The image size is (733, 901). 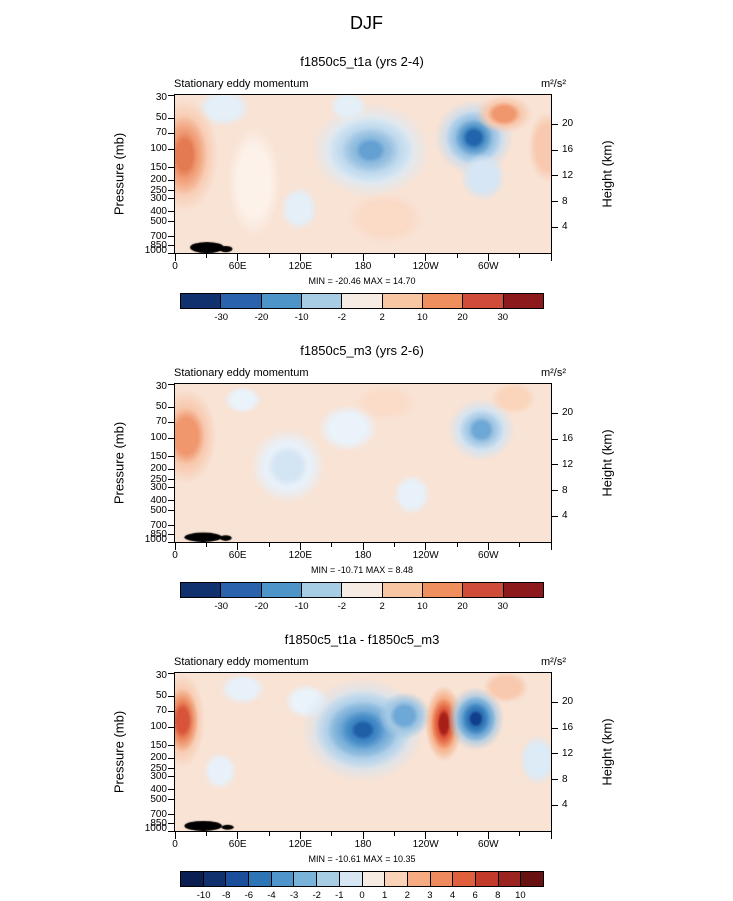 What do you see at coordinates (241, 84) in the screenshot?
I see `field-name-label: Stationary eddy momentum` at bounding box center [241, 84].